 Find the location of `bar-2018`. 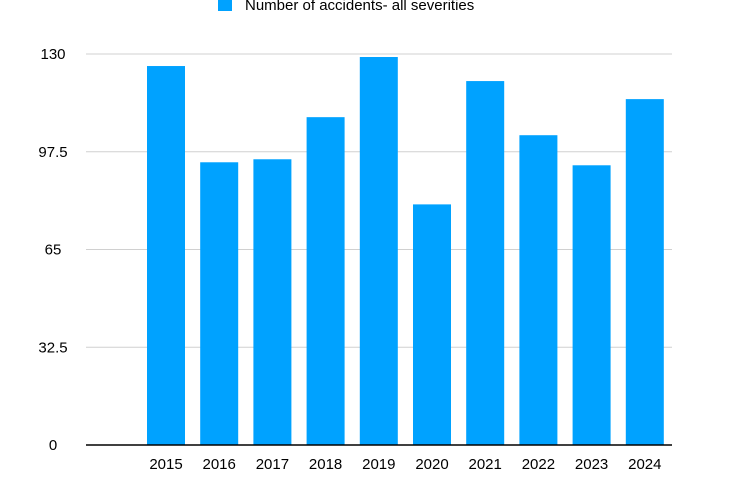

bar-2018 is located at coordinates (325, 281).